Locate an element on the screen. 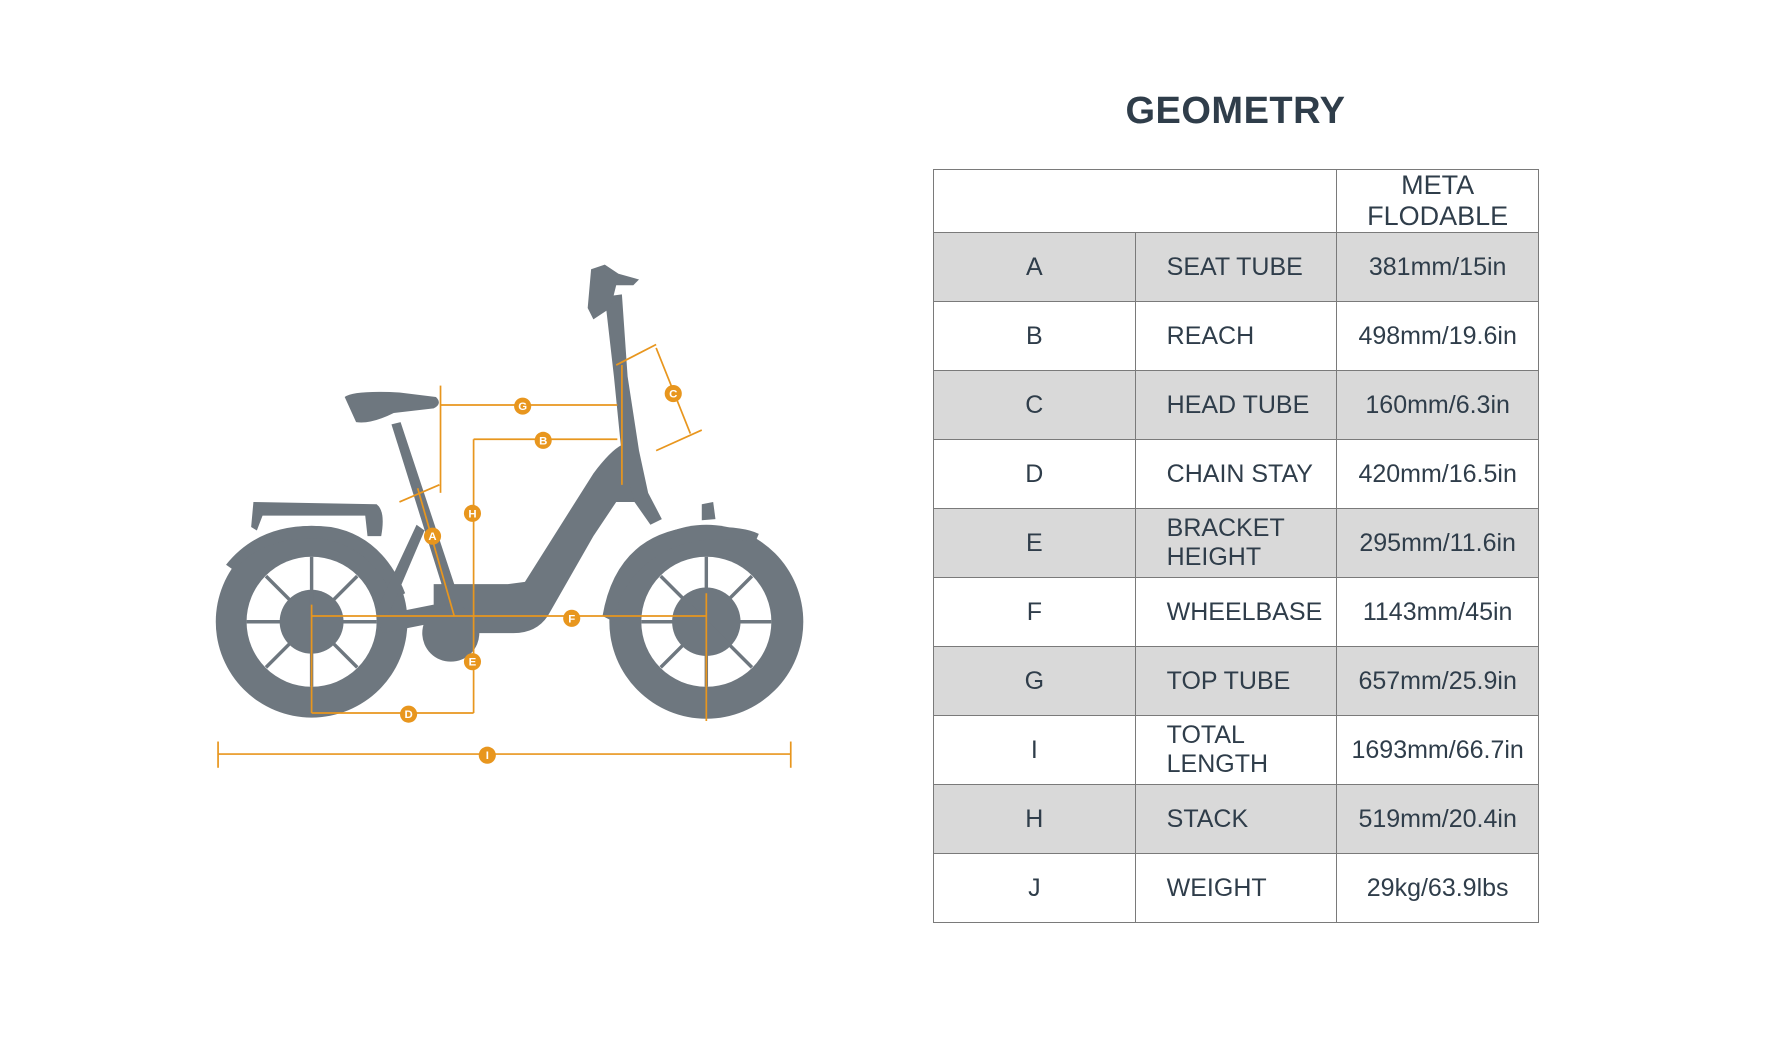 Image resolution: width=1780 pixels, height=1037 pixels. row-name: BRACKET HEIGHT is located at coordinates (1236, 543).